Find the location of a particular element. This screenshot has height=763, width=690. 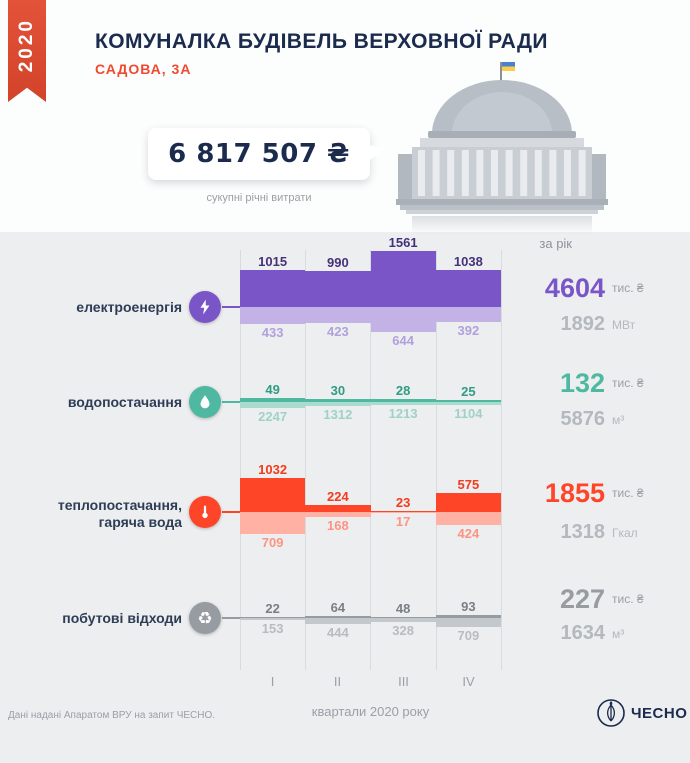

total-waste-usage: 1634 is located at coordinates (583, 633).